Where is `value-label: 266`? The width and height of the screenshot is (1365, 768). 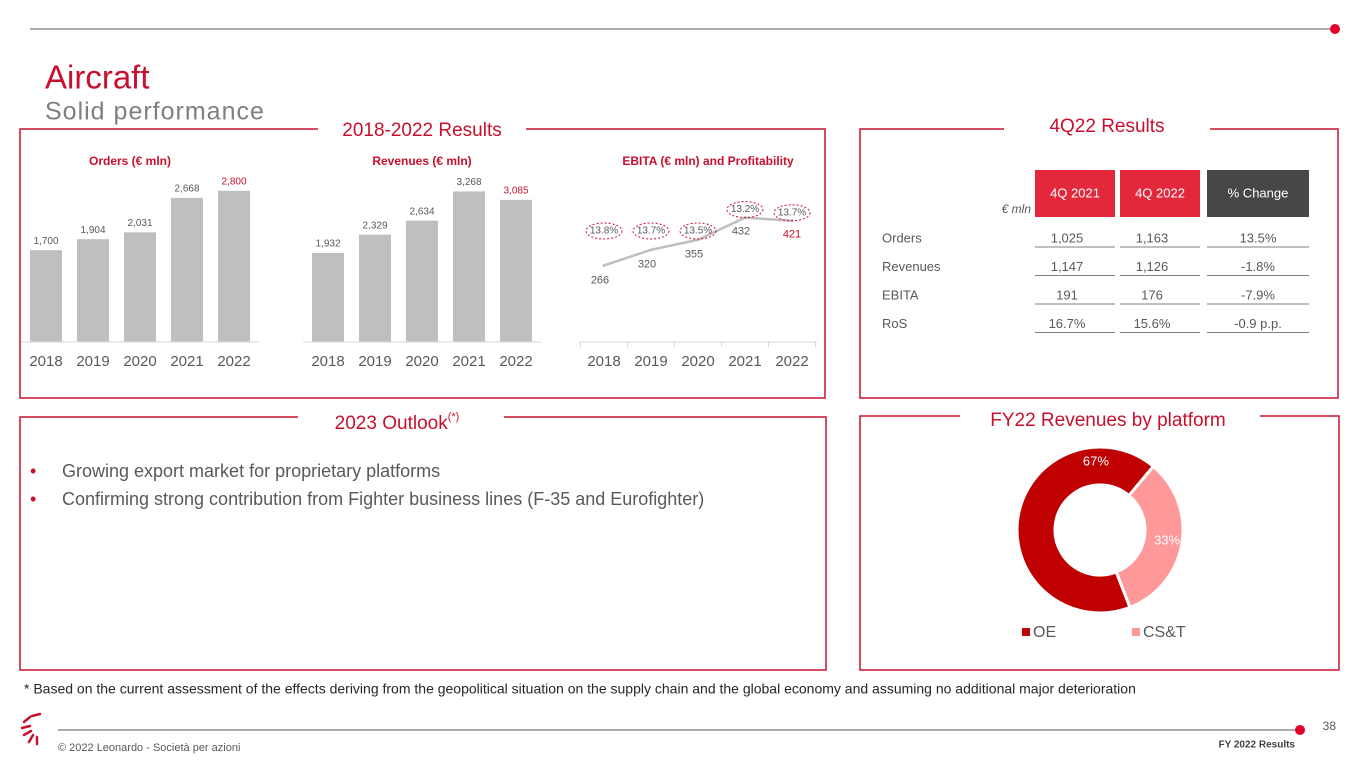 value-label: 266 is located at coordinates (600, 280).